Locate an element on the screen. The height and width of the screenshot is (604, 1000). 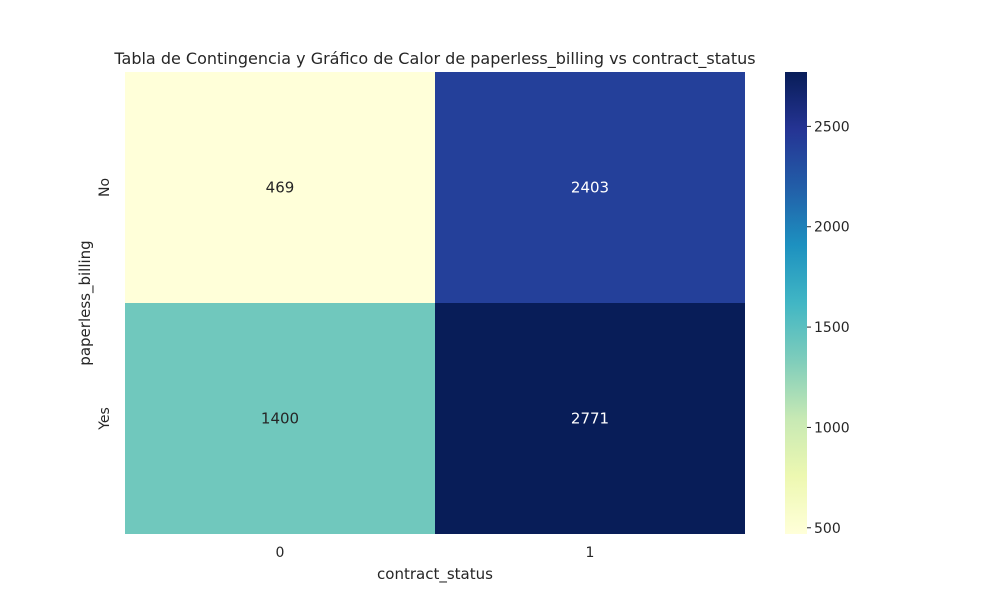
cell-value-label: 469 is located at coordinates (280, 188).